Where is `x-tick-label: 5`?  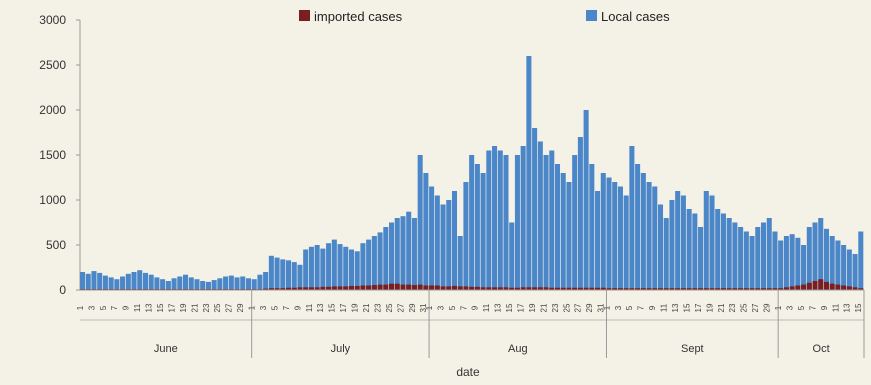
x-tick-label: 5 is located at coordinates (274, 307).